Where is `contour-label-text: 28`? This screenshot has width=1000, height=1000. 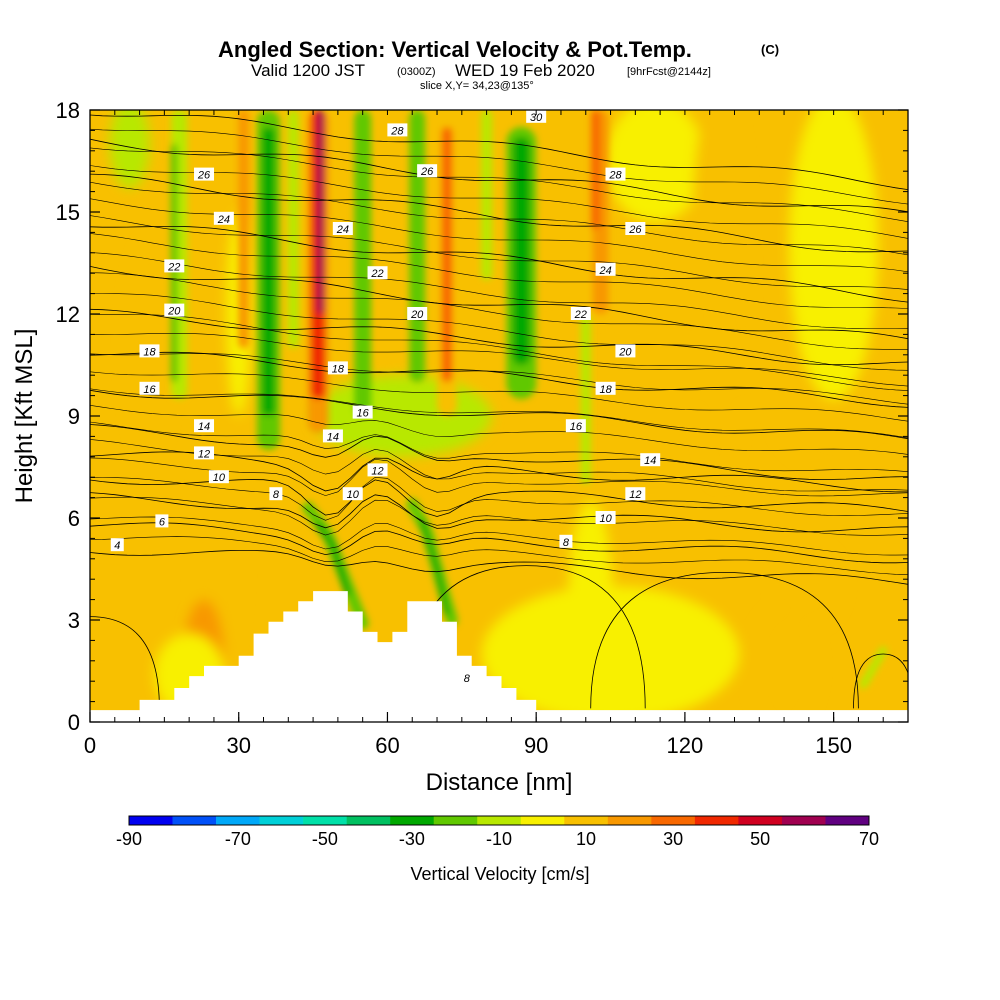
contour-label-text: 28 is located at coordinates (397, 131).